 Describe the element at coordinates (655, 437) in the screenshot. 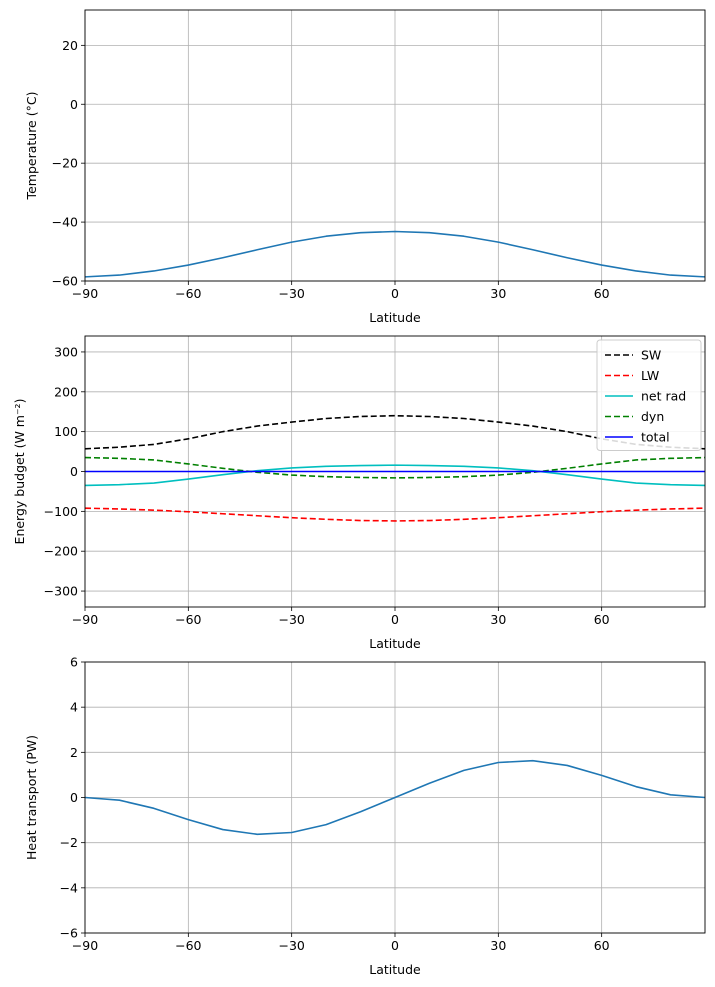

I see `legend-label: total` at that location.